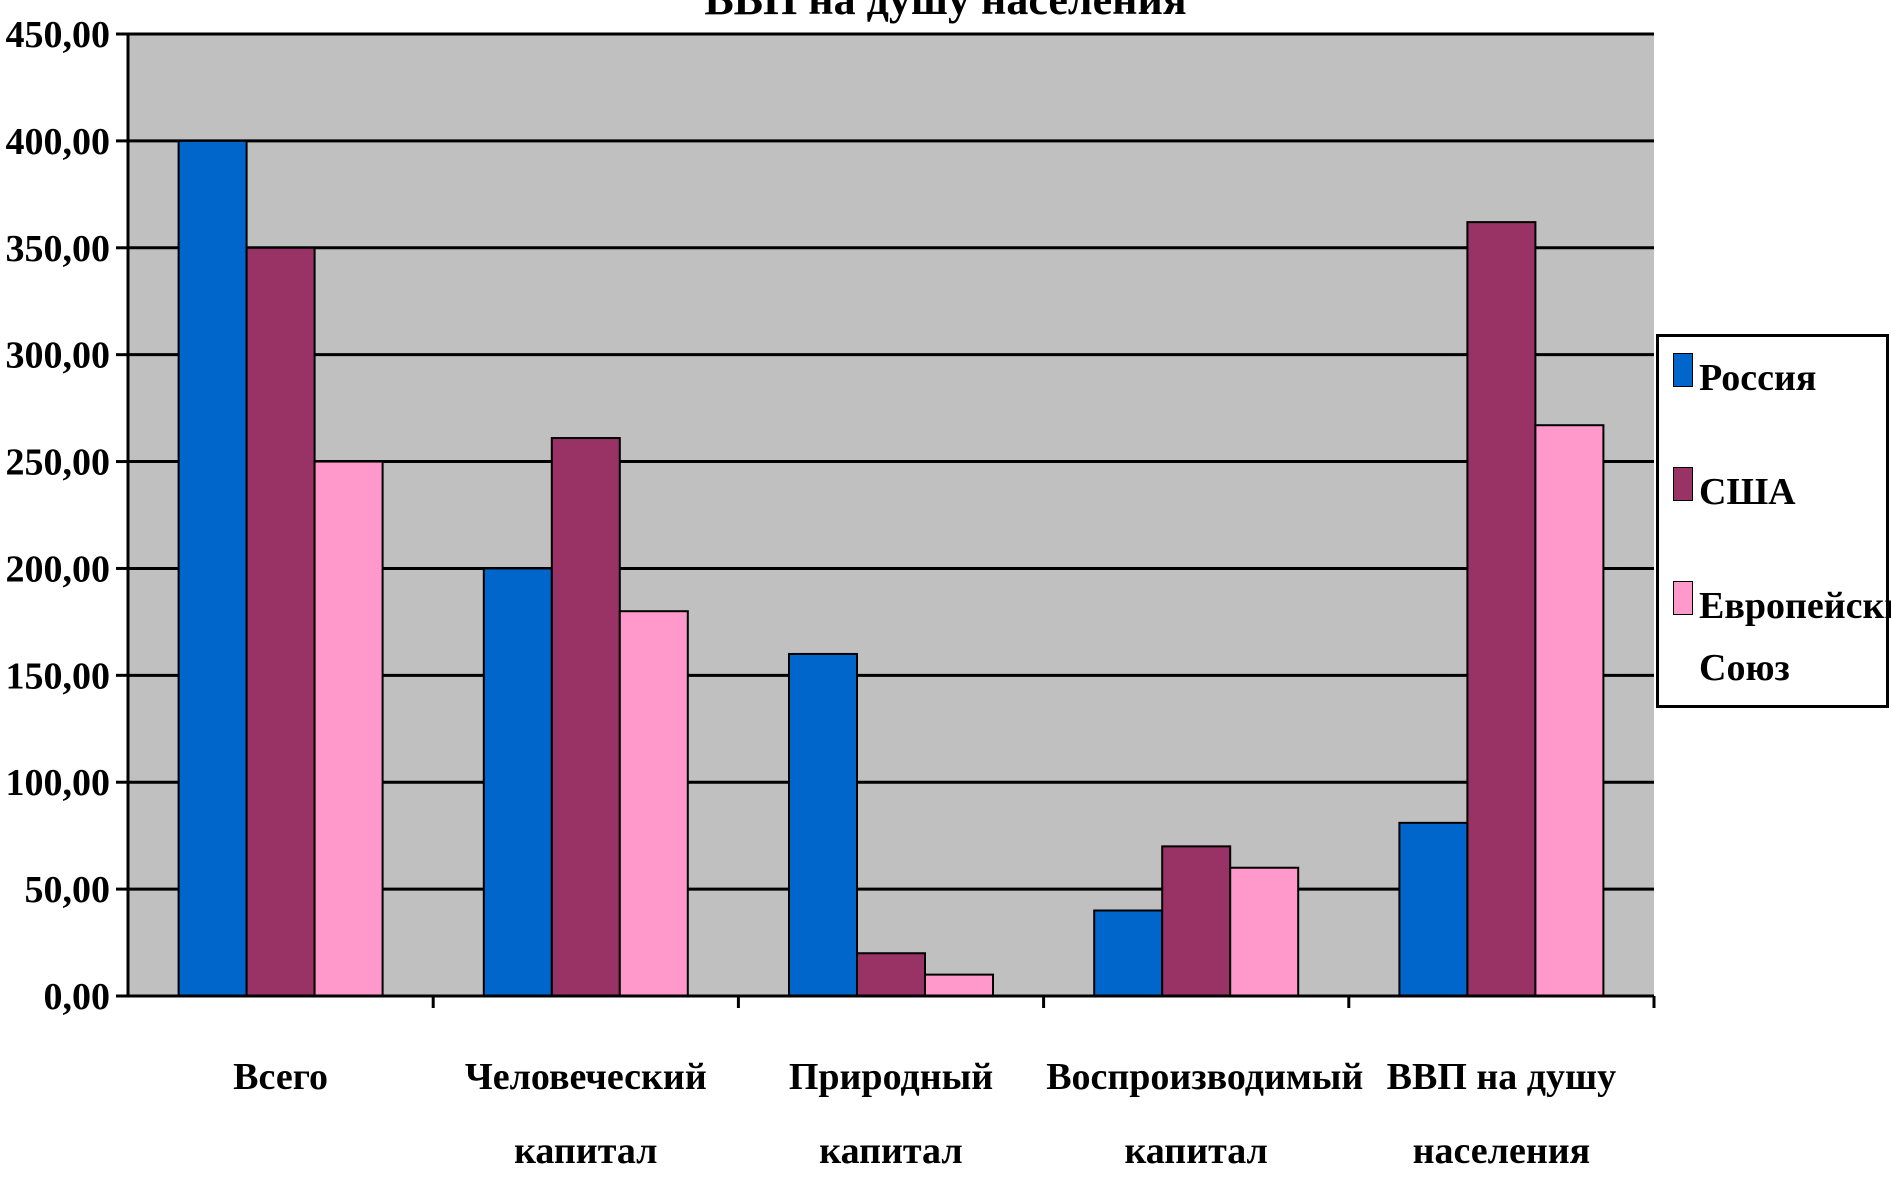  Describe the element at coordinates (58, 249) in the screenshot. I see `y-tick-label: 350,00` at that location.